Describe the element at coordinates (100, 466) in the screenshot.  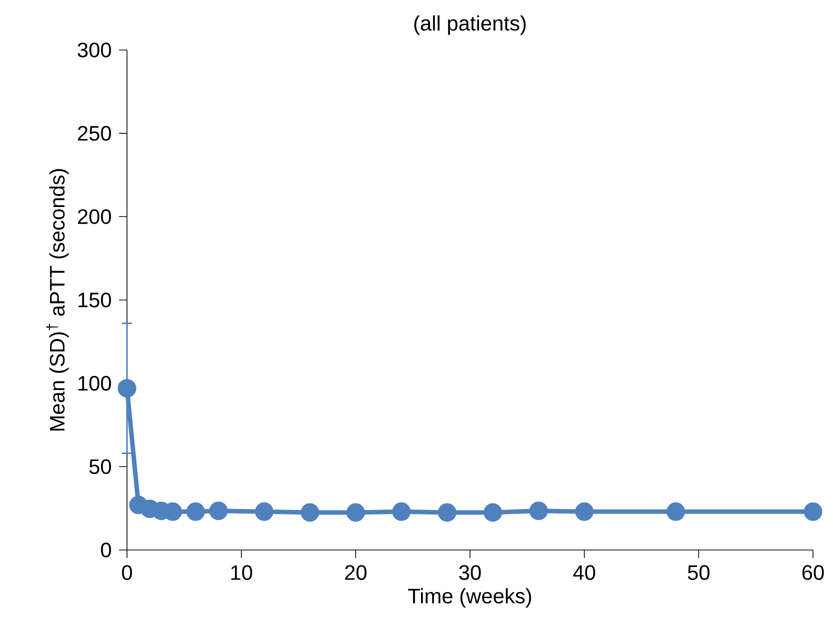
I see `y-tick-label: 50` at that location.